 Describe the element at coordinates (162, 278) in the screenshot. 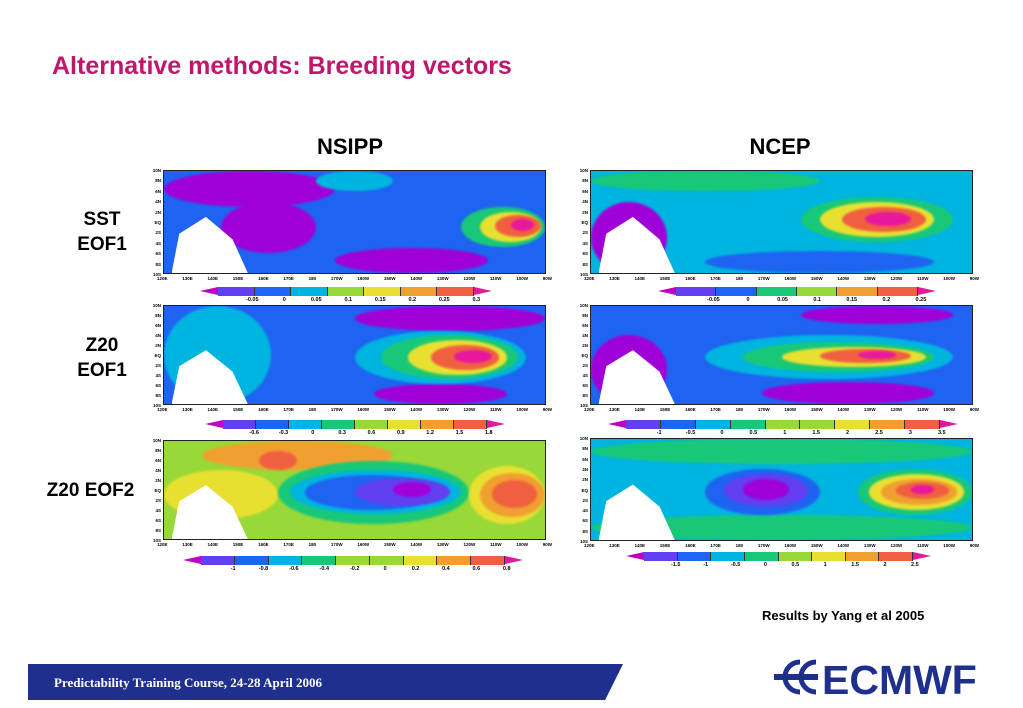

I see `lon-label: 120E` at that location.